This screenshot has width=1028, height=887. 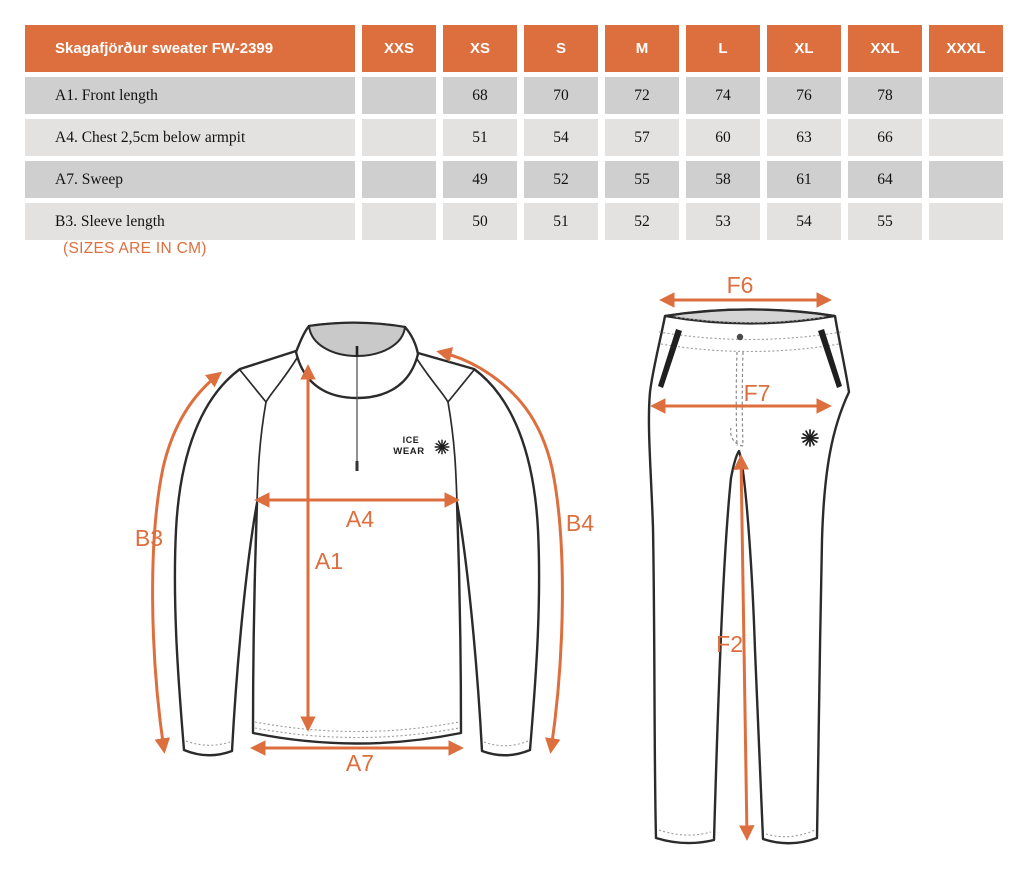 What do you see at coordinates (804, 179) in the screenshot?
I see `size-value-cell: 61` at bounding box center [804, 179].